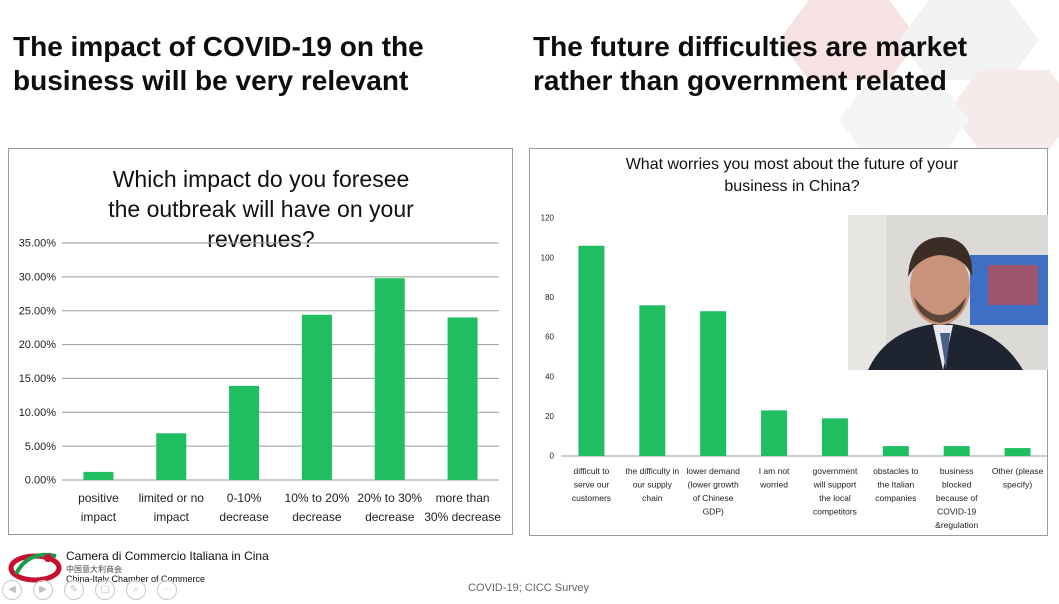 The height and width of the screenshot is (604, 1059). What do you see at coordinates (774, 478) in the screenshot?
I see `future-worries-category-label: I am not worried` at bounding box center [774, 478].